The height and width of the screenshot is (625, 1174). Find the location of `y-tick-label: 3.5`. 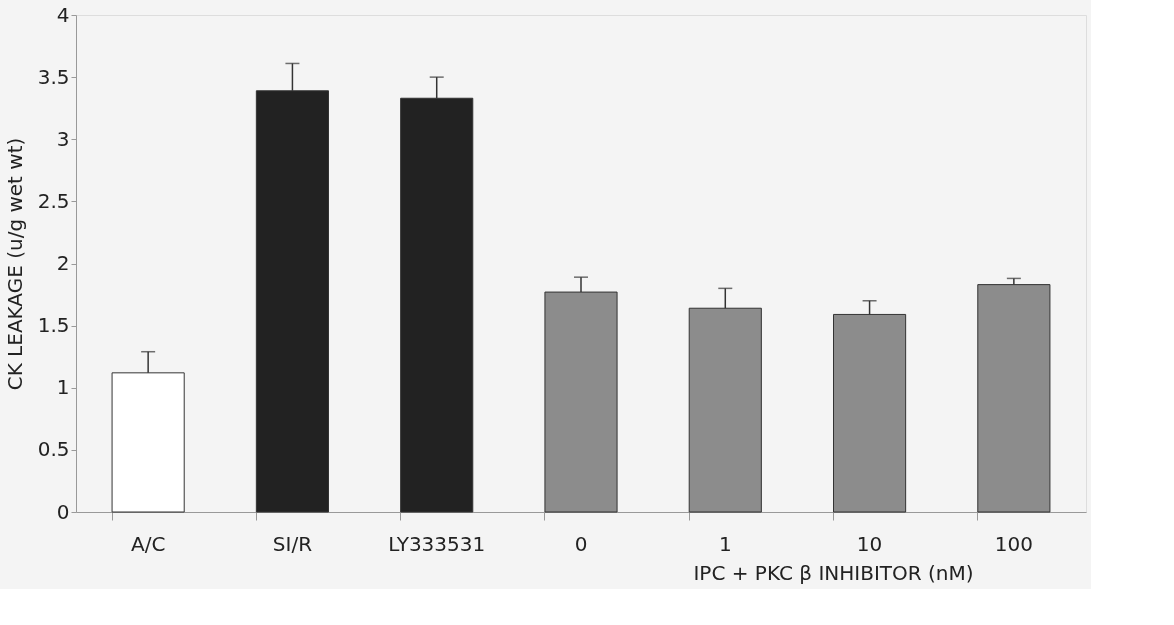

y-tick-label: 3.5 is located at coordinates (53, 76).